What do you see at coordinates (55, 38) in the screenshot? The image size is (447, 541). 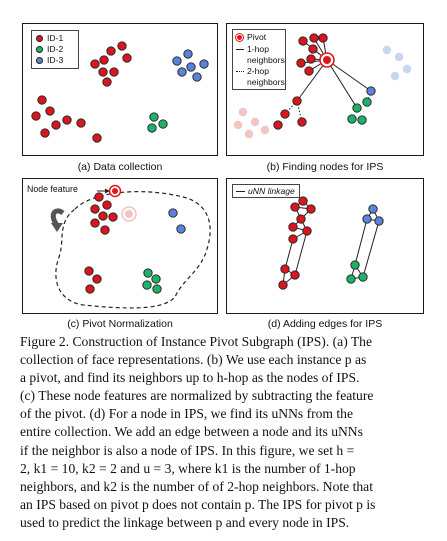 I see `legend-row-id1: ID-1` at bounding box center [55, 38].